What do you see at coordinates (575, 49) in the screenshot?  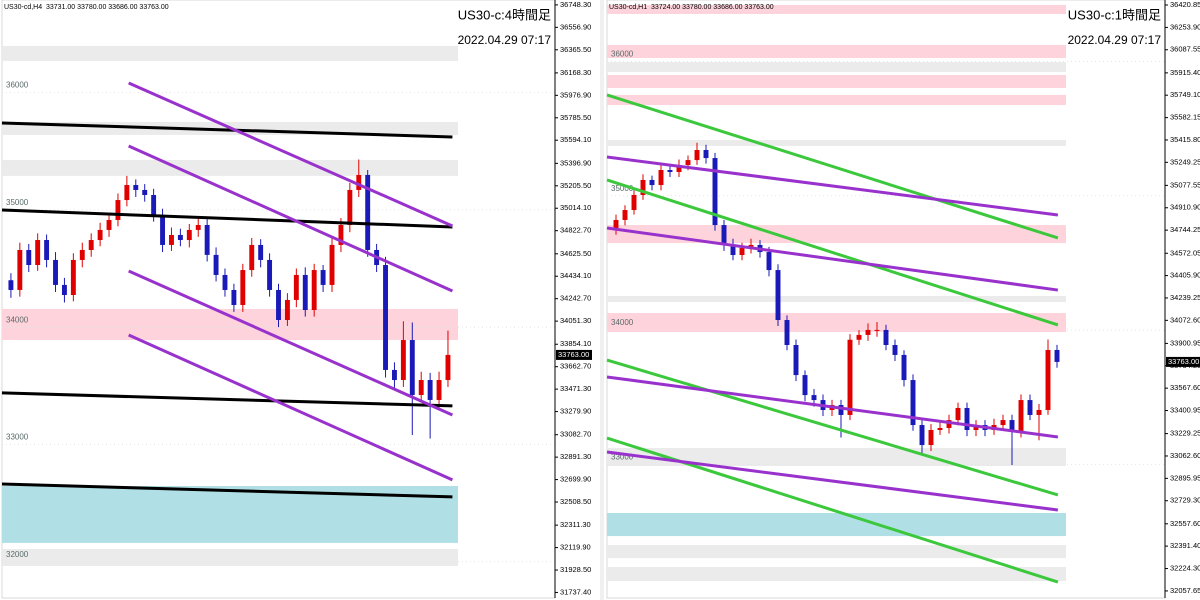 I see `y-tick-label: 36365.50` at bounding box center [575, 49].